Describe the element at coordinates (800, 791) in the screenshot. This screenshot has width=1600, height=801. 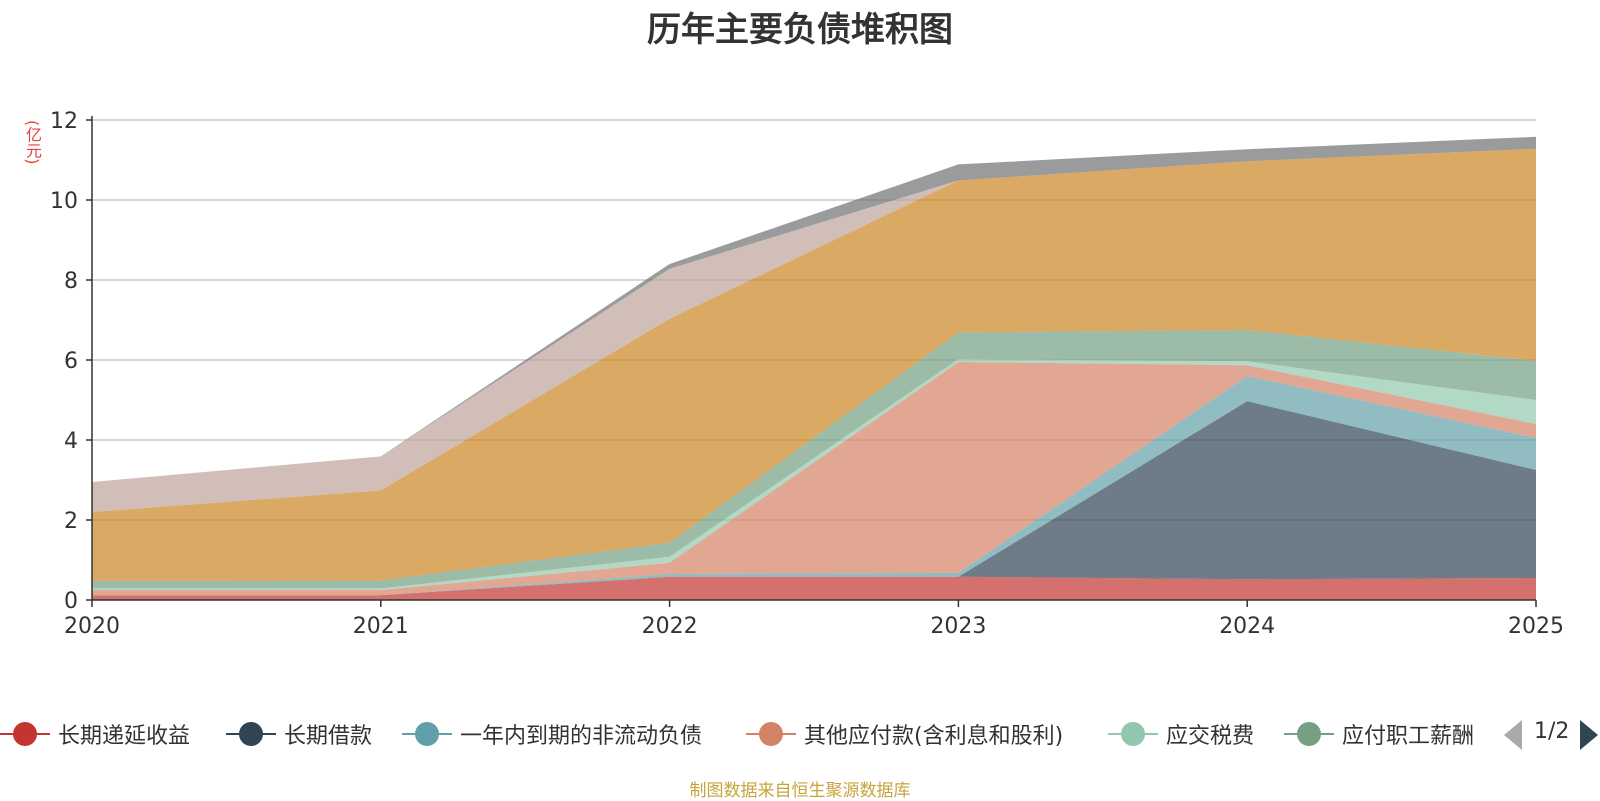
I see `source-note: 制图数据来自恒生聚源数据库` at that location.